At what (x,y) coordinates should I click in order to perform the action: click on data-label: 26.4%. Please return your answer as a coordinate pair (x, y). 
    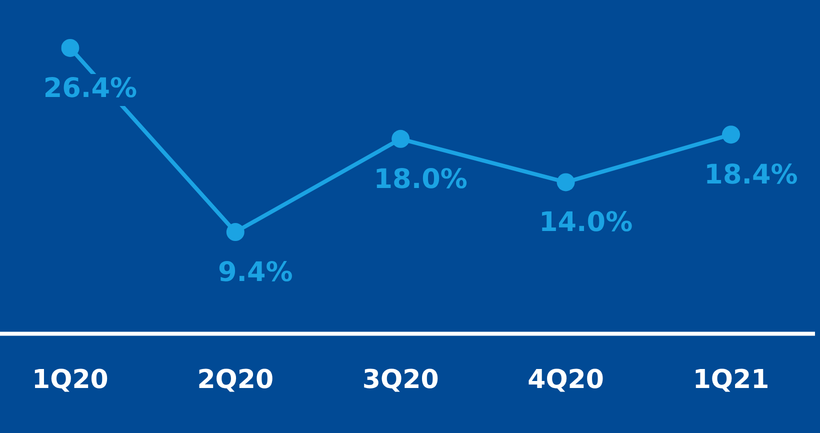
    Looking at the image, I should click on (90, 88).